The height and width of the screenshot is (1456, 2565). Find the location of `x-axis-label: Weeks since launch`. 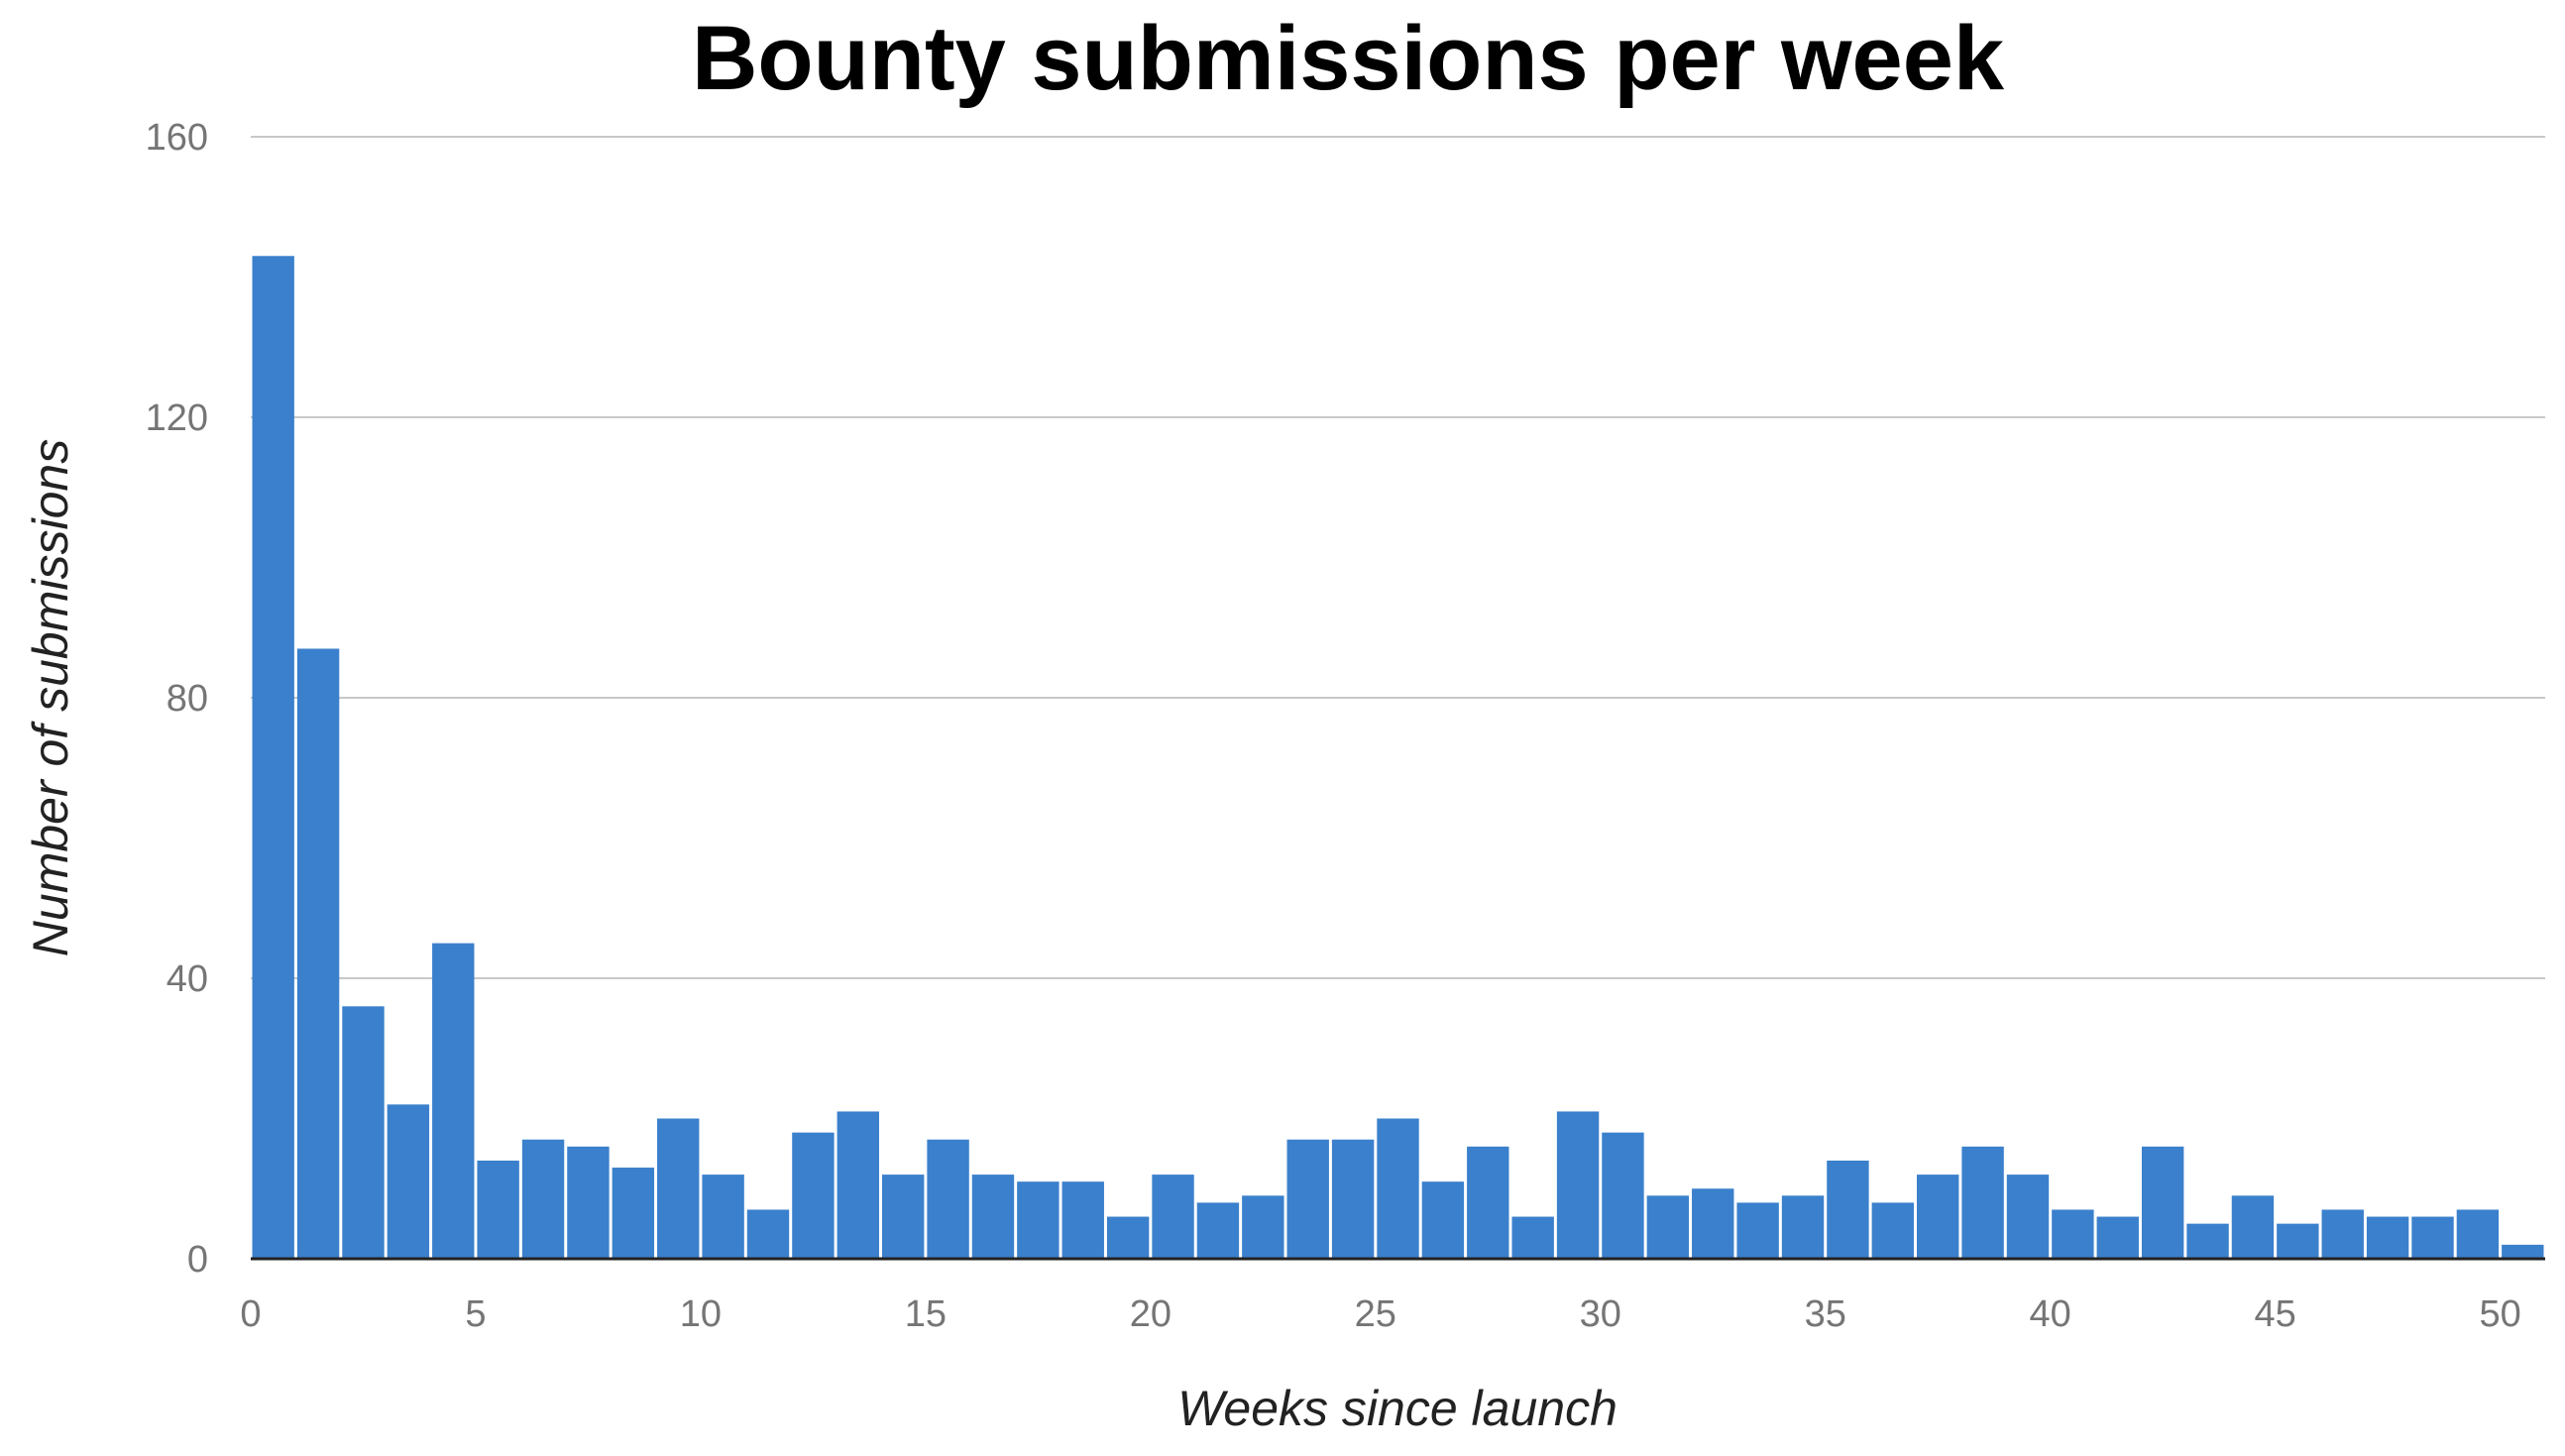

x-axis-label: Weeks since launch is located at coordinates (1397, 1408).